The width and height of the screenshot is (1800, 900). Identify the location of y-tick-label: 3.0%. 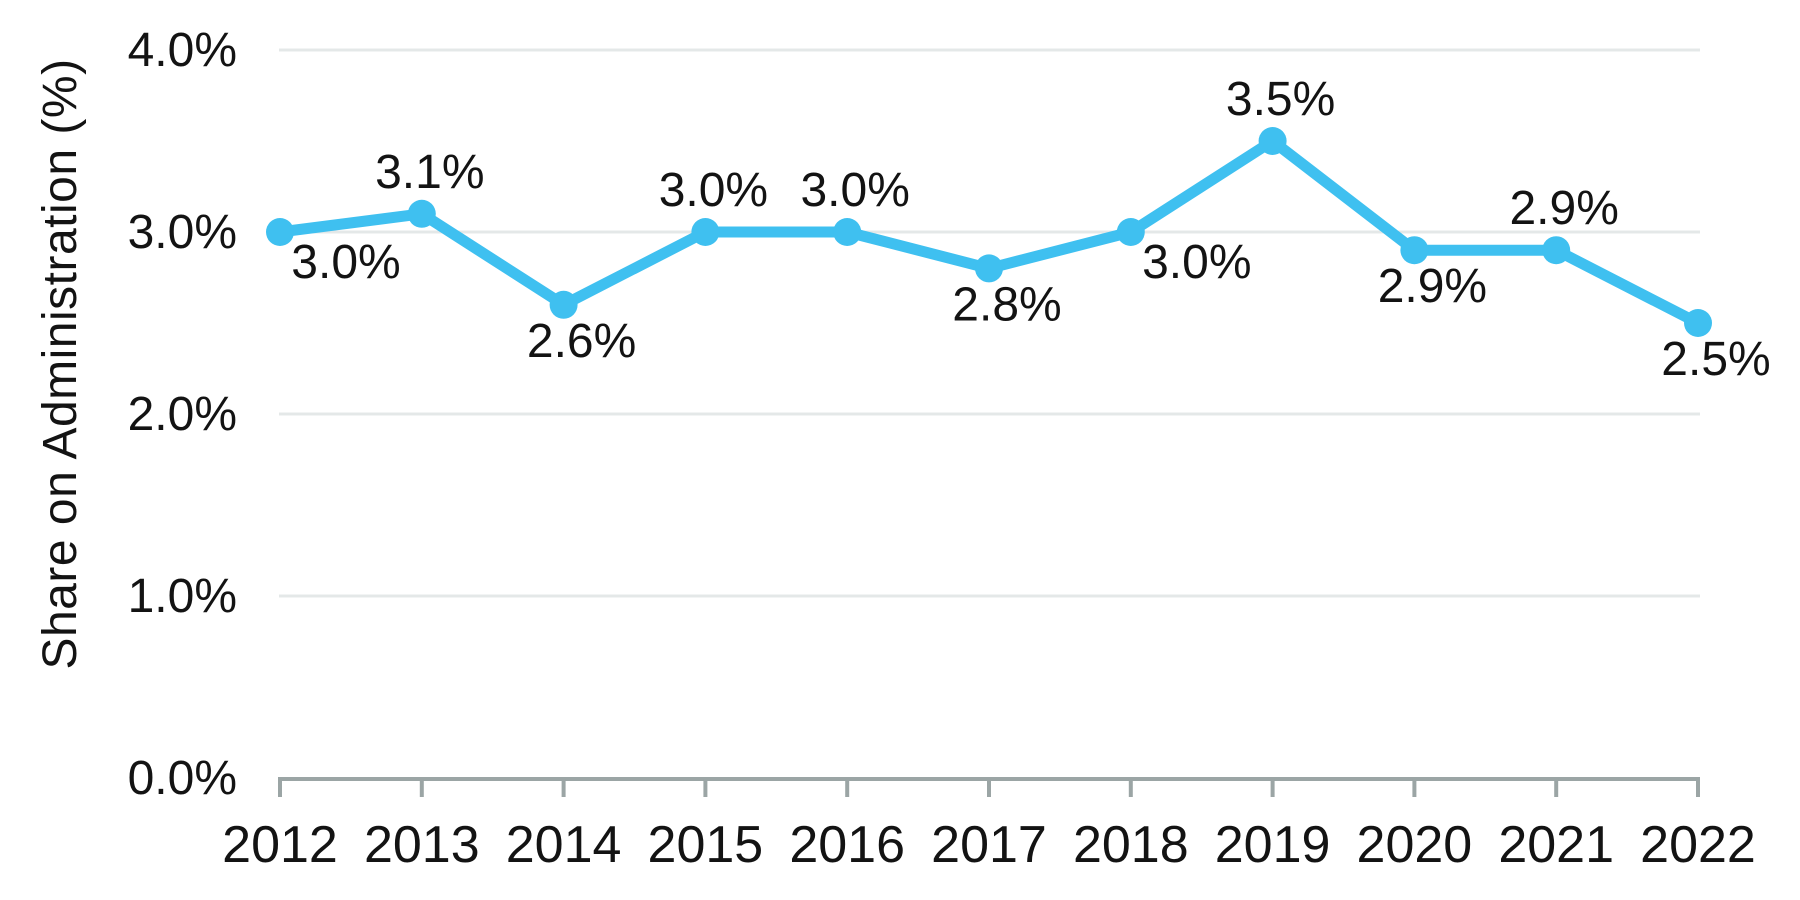
(182, 232).